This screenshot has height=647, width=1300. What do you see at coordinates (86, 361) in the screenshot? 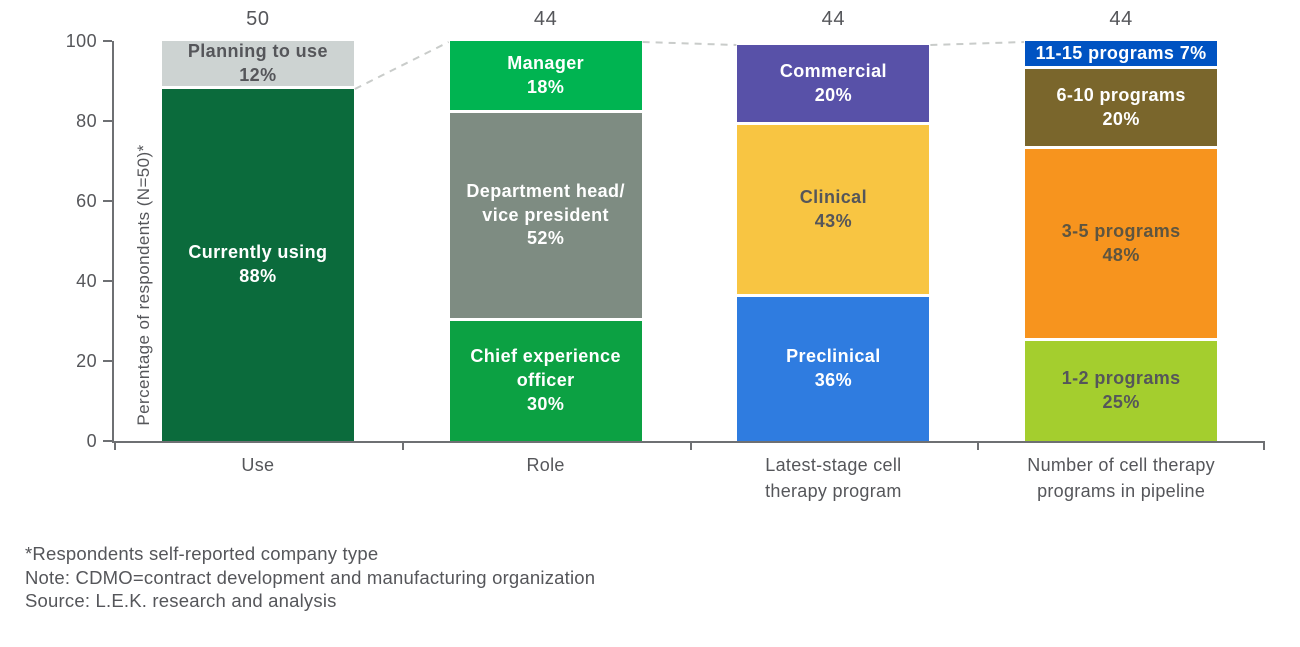
I see `y-tick-label: 20` at bounding box center [86, 361].